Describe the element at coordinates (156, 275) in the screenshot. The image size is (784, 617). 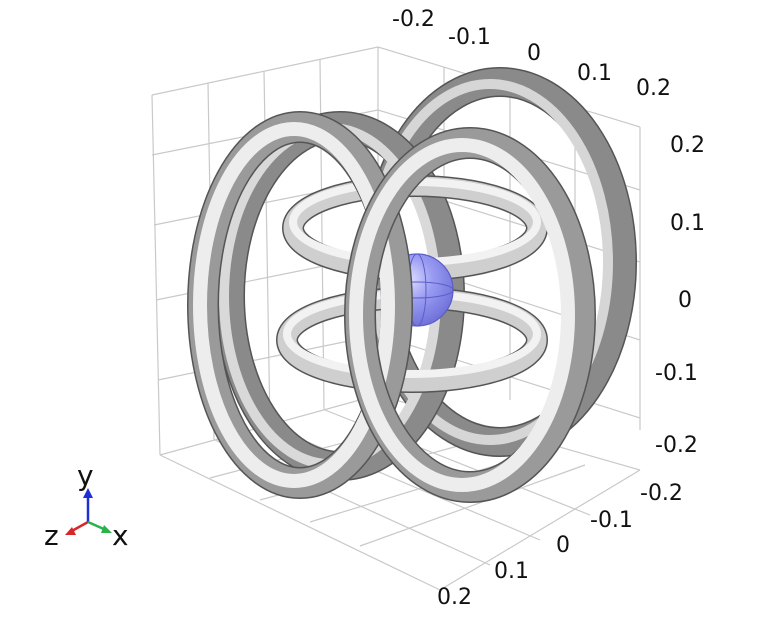
I see `left-edge` at that location.